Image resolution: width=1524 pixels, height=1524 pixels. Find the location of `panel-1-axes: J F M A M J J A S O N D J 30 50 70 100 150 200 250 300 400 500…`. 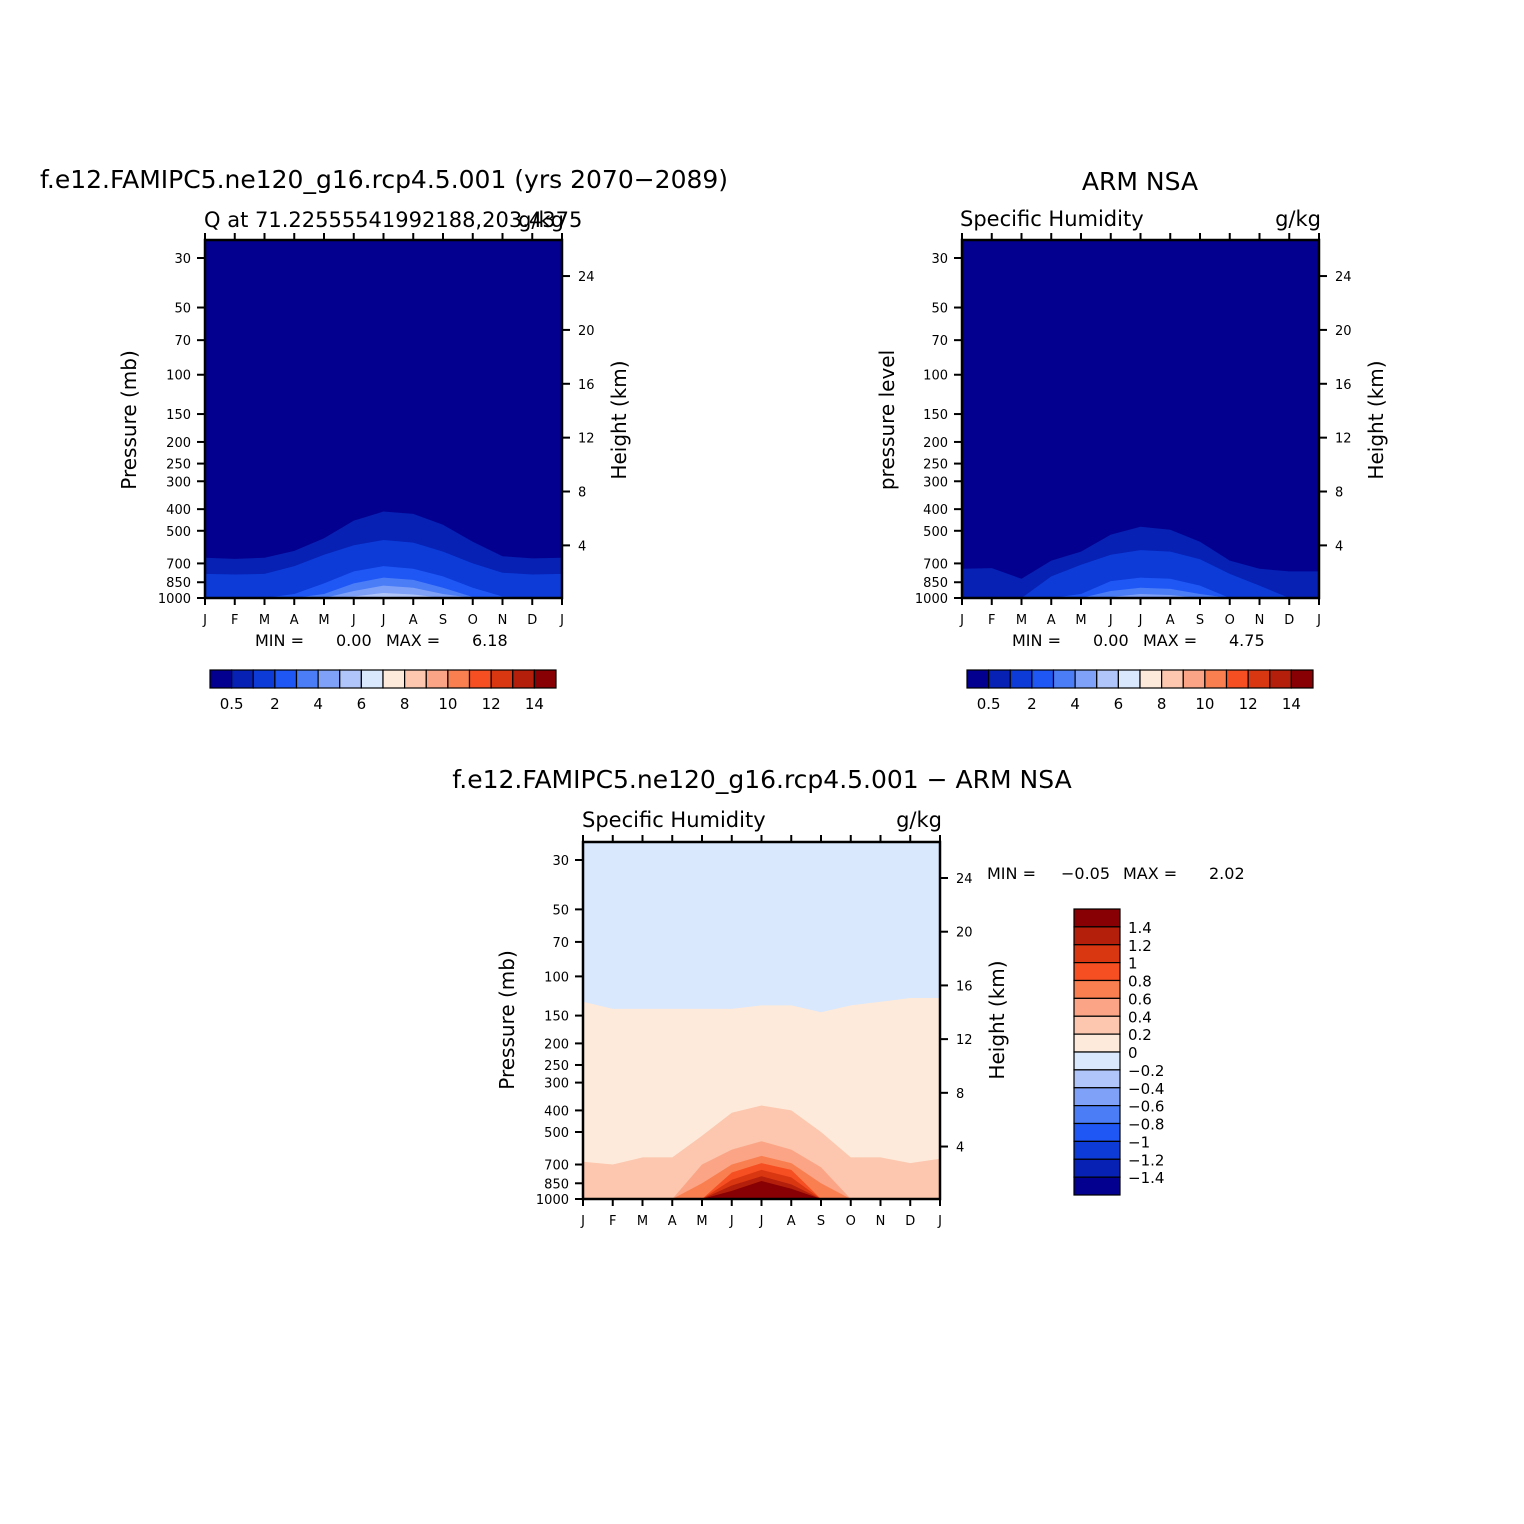

panel-1-axes: J F M A M J J A S O N D J 30 50 70 100 150 200 250 300 400 500… is located at coordinates (376, 430).